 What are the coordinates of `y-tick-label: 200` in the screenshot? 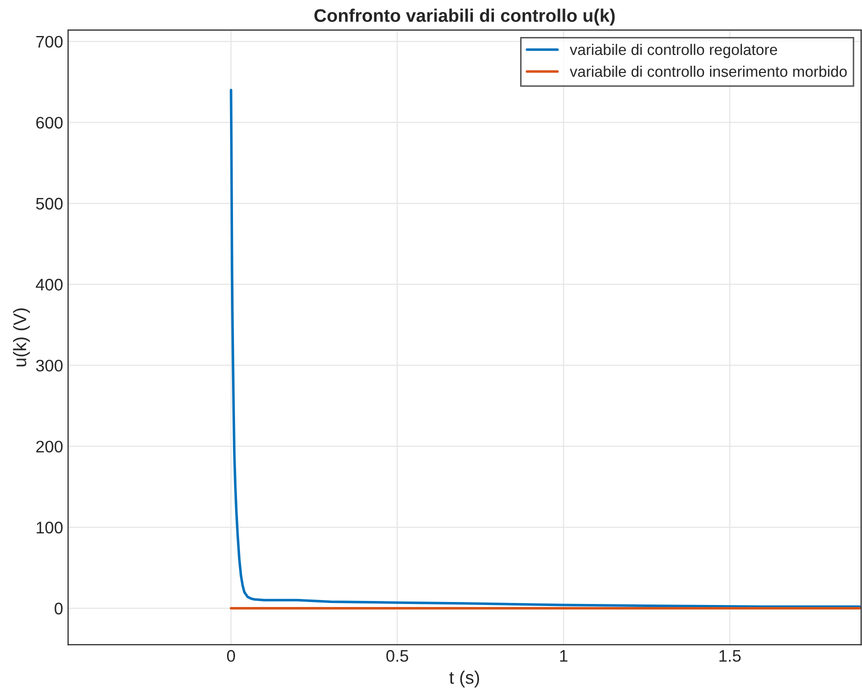 It's located at (49, 446).